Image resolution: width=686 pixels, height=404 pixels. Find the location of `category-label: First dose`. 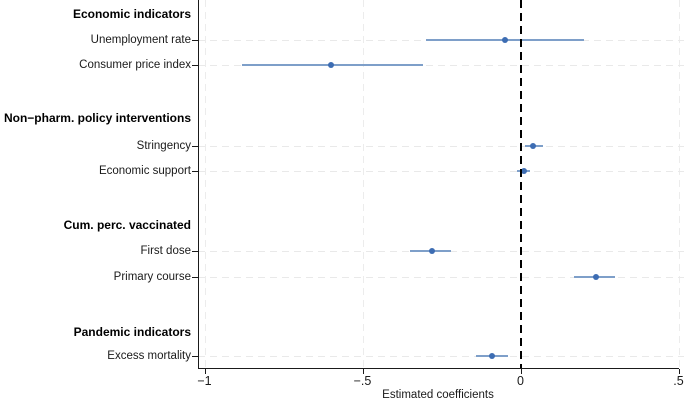

category-label: First dose is located at coordinates (166, 251).